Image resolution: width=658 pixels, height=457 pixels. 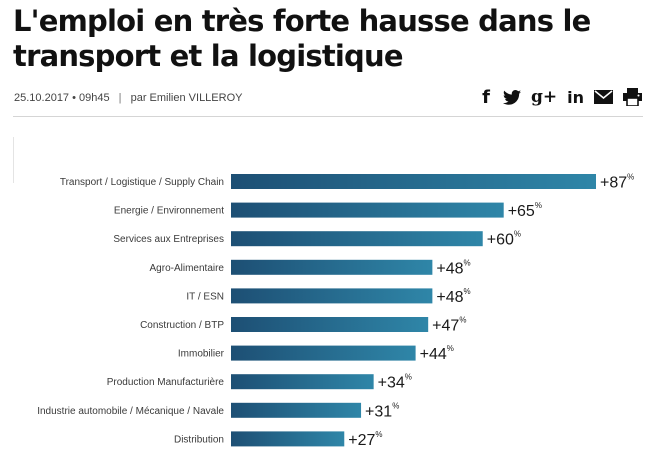 I want to click on value-label: +31%, so click(x=382, y=410).